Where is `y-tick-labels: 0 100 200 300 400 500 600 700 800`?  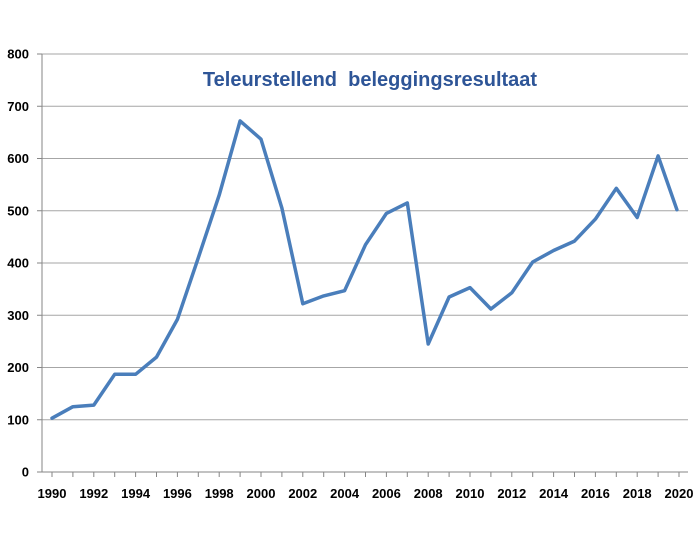
y-tick-labels: 0 100 200 300 400 500 600 700 800 is located at coordinates (18, 263).